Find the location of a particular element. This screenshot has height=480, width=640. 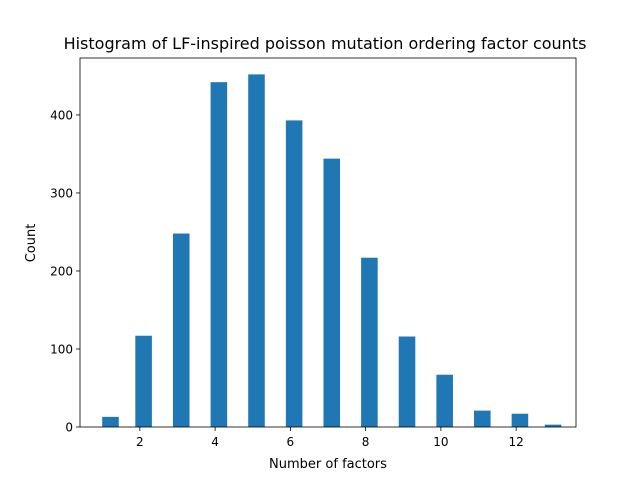

y-tick-label: 0 is located at coordinates (69, 428).